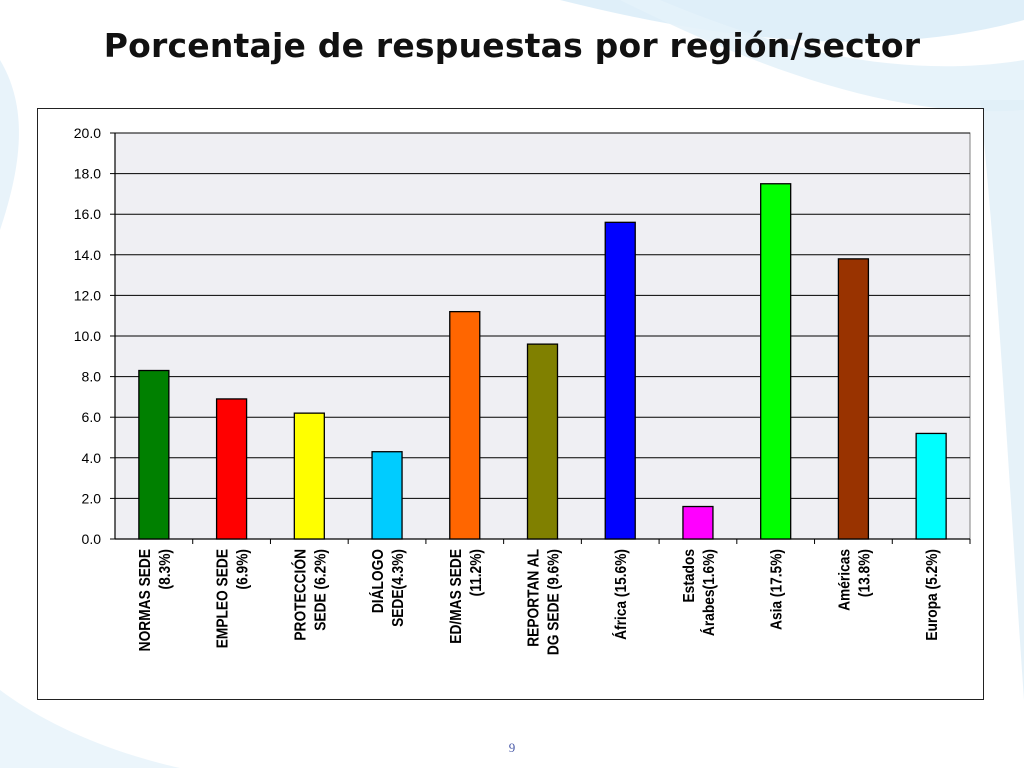  I want to click on category-label-line: Asia (17.5%), so click(777, 589).